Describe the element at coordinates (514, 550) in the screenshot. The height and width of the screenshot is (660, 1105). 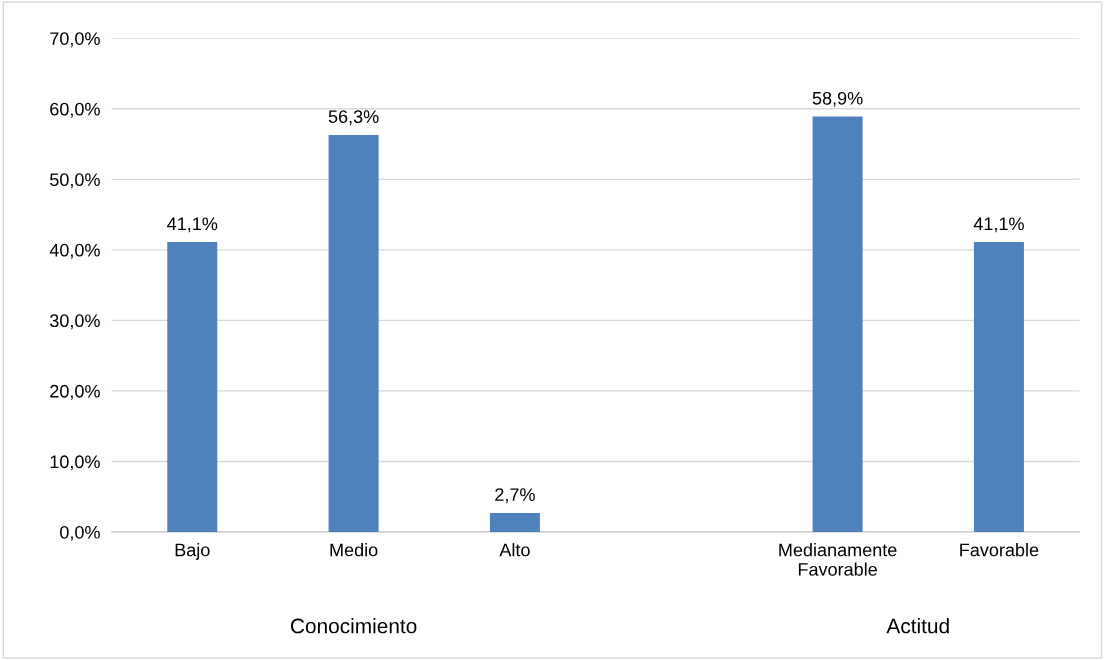
I see `x-tick-label: Alto` at that location.